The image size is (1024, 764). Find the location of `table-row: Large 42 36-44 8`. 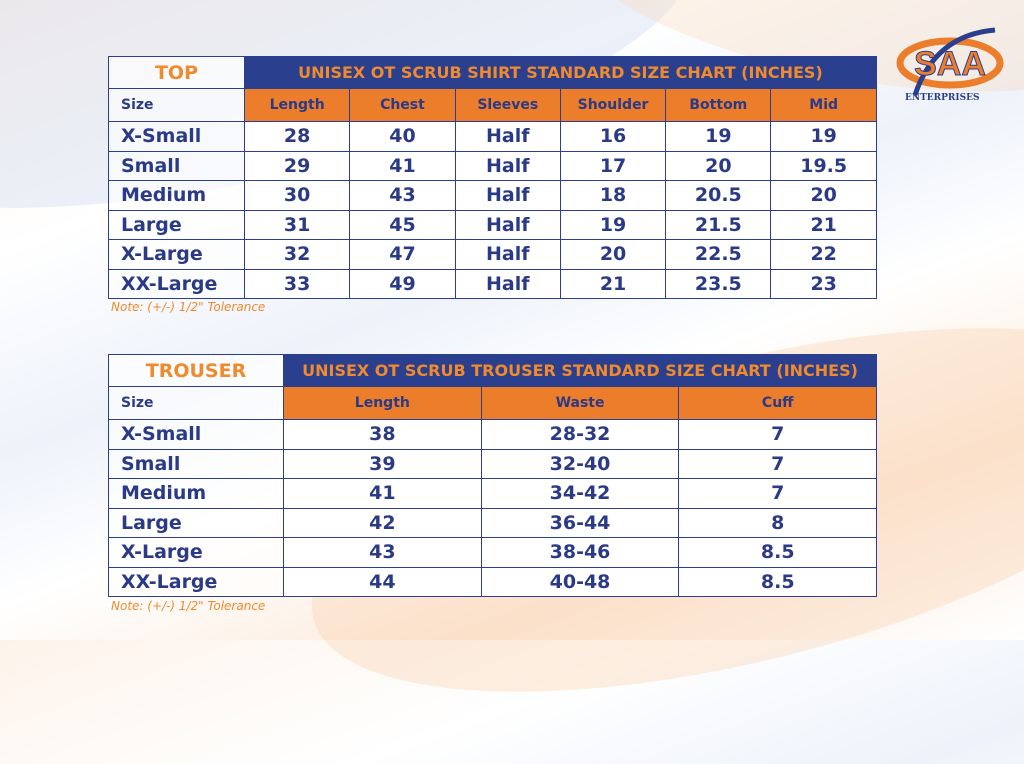

table-row: Large 42 36-44 8 is located at coordinates (493, 522).